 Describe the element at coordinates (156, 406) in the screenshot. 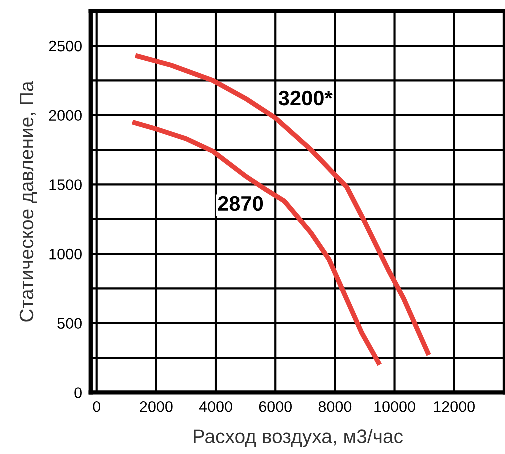

I see `x-tick-label: 2000` at that location.